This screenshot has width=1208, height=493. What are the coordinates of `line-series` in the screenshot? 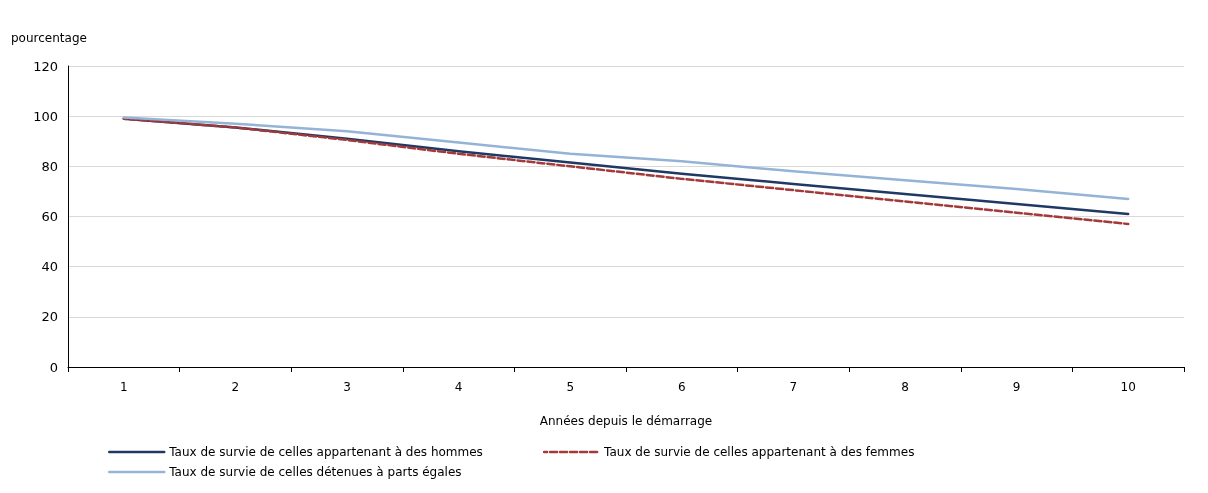 It's located at (626, 158).